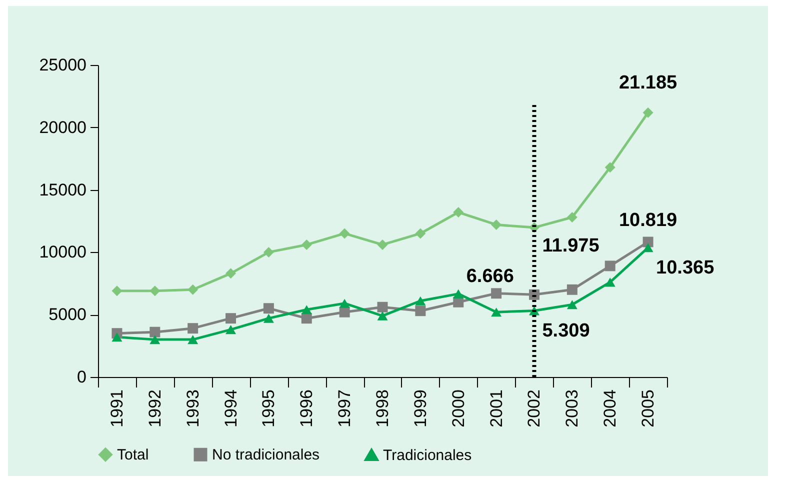 This screenshot has width=789, height=482. What do you see at coordinates (490, 276) in the screenshot?
I see `annotation: 6.666` at bounding box center [490, 276].